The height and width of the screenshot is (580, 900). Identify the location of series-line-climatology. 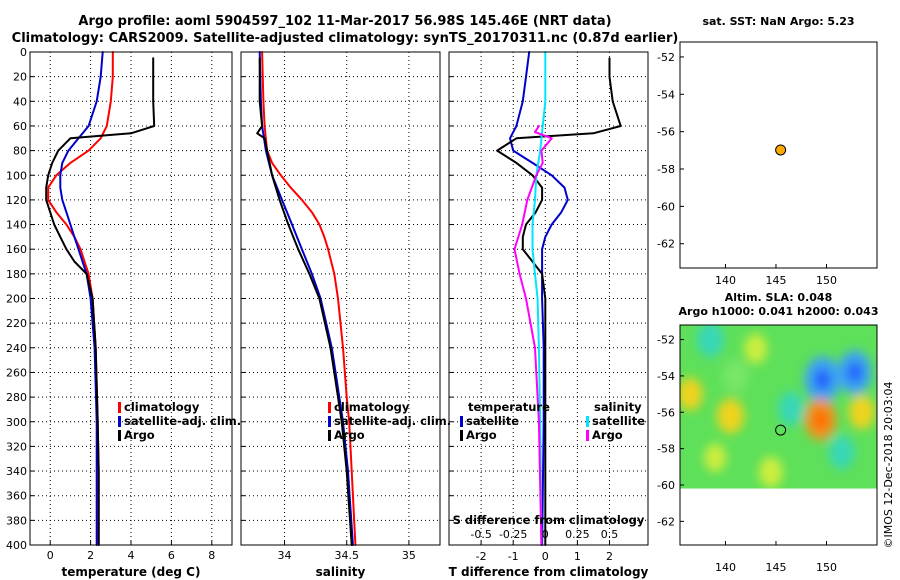
(80, 298).